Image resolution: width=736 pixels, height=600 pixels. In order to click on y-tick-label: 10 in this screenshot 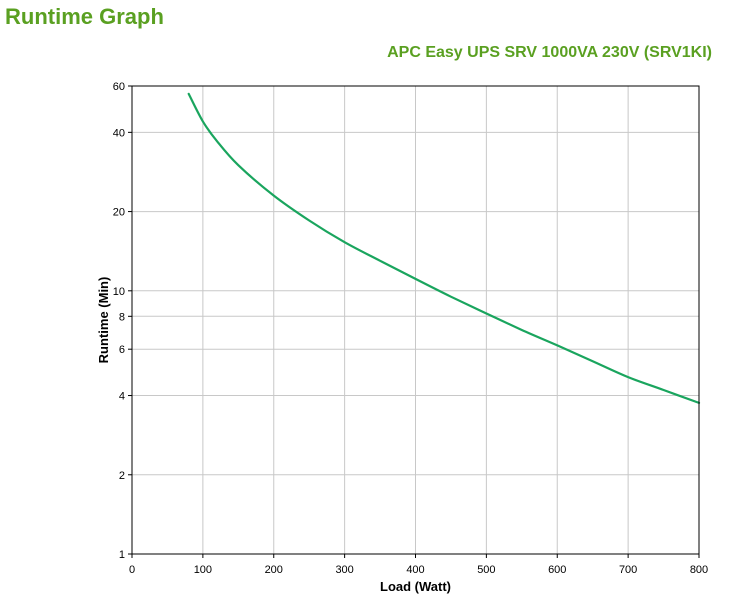, I will do `click(119, 292)`.